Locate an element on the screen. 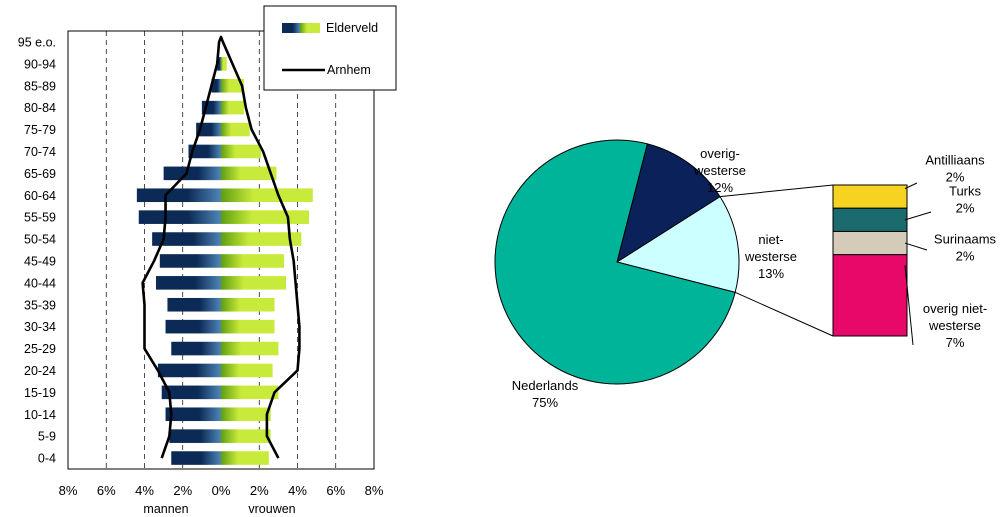 The height and width of the screenshot is (517, 1002). label-line: Surinaams is located at coordinates (965, 239).